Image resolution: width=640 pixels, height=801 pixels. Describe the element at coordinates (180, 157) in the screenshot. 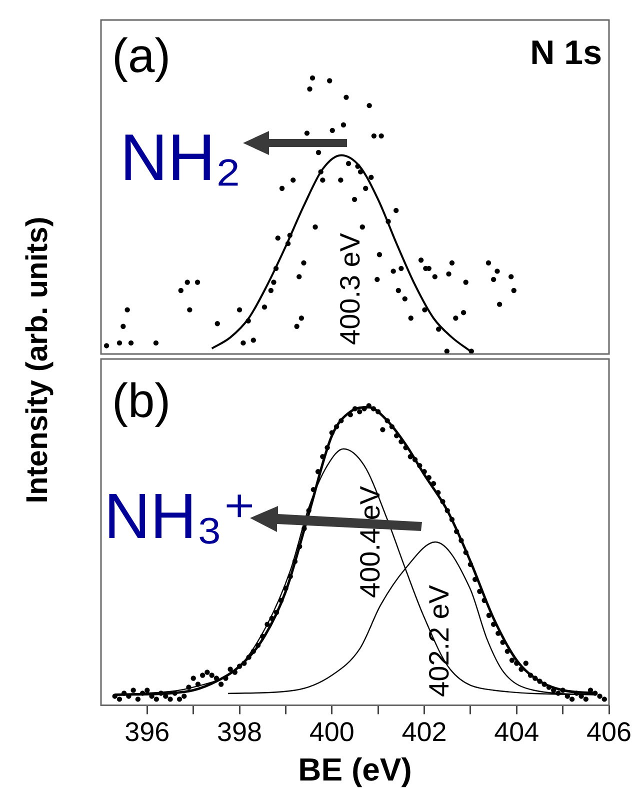

I see `annotation: NH₂` at that location.